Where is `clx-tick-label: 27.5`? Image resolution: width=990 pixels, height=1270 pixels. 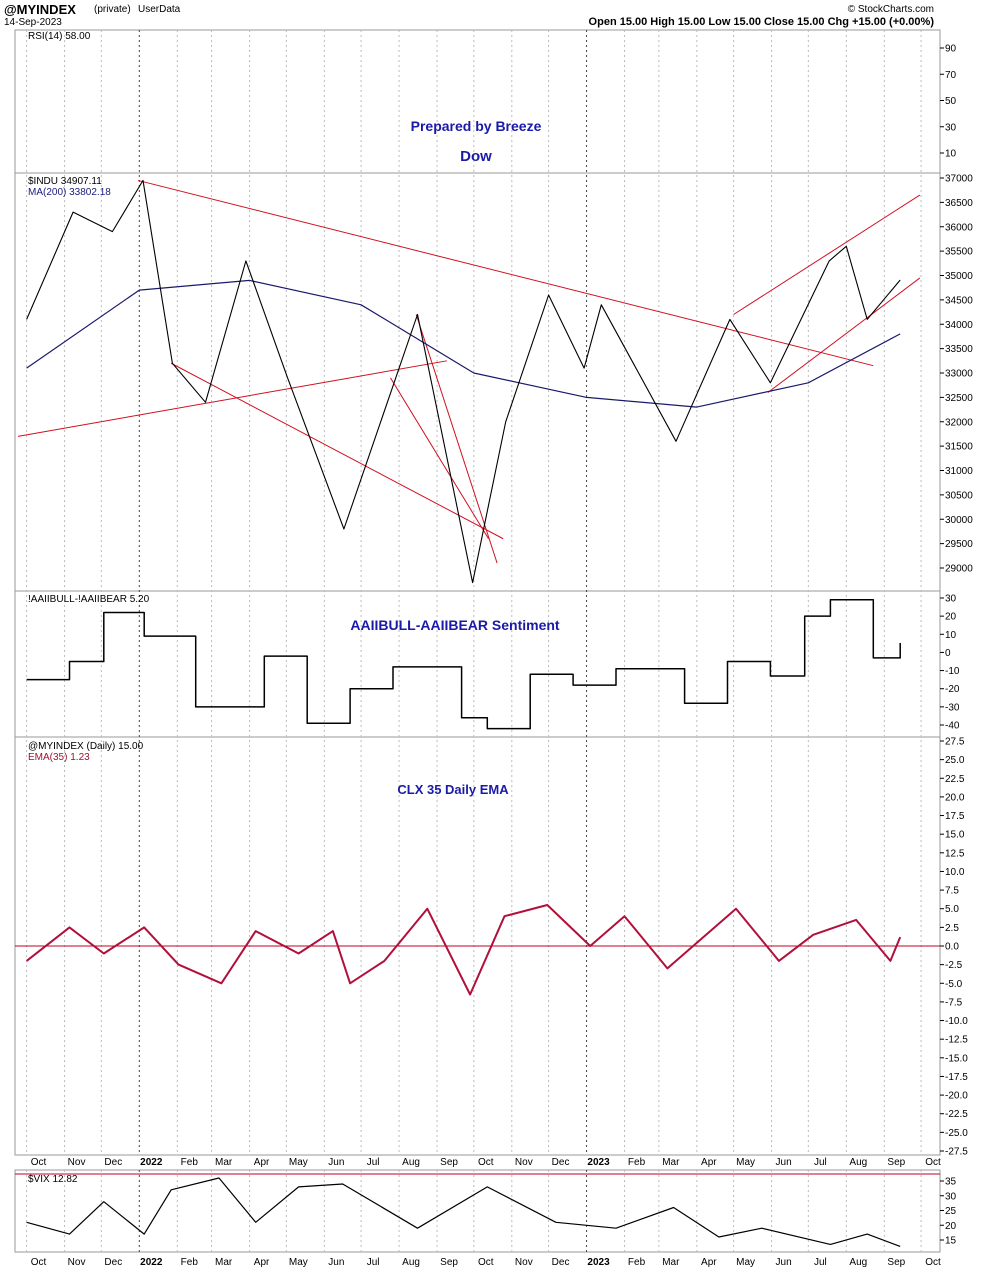 clx-tick-label: 27.5 is located at coordinates (955, 742).